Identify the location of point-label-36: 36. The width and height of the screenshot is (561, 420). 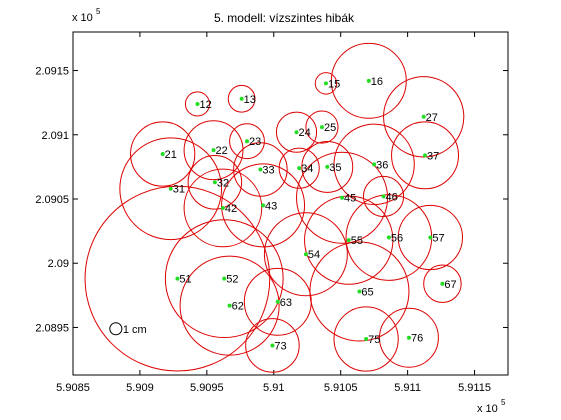
(382, 165).